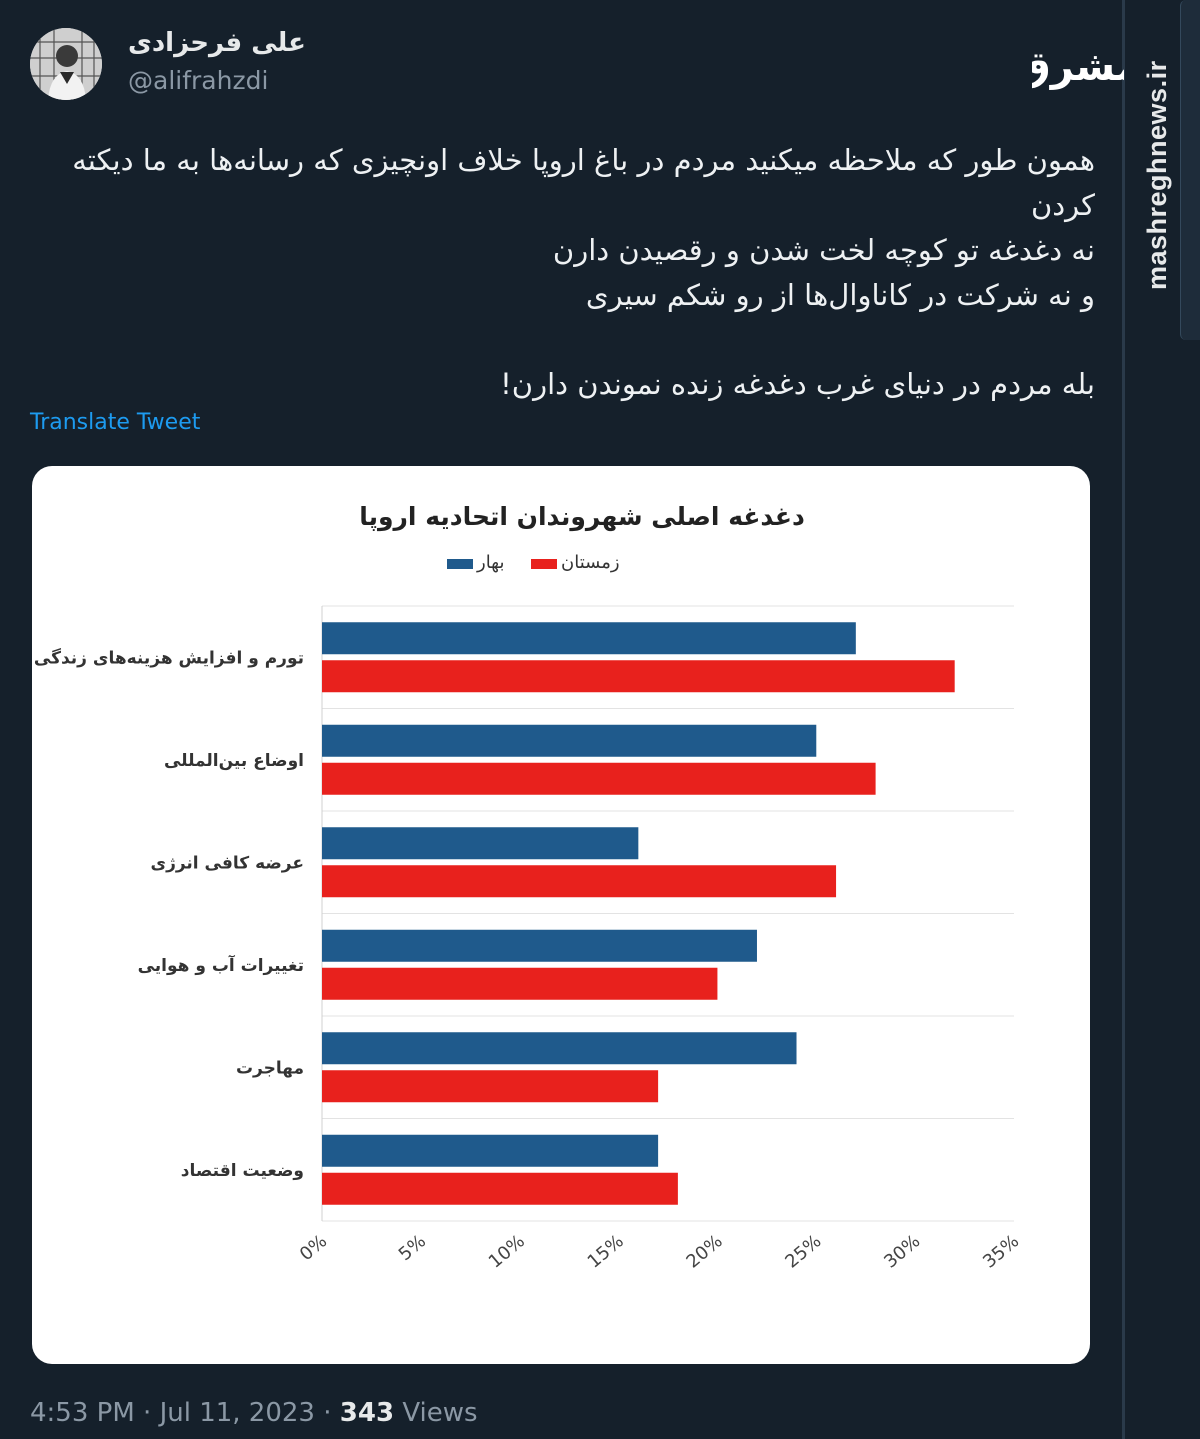  Describe the element at coordinates (704, 1252) in the screenshot. I see `x-tick-label: 20%` at that location.